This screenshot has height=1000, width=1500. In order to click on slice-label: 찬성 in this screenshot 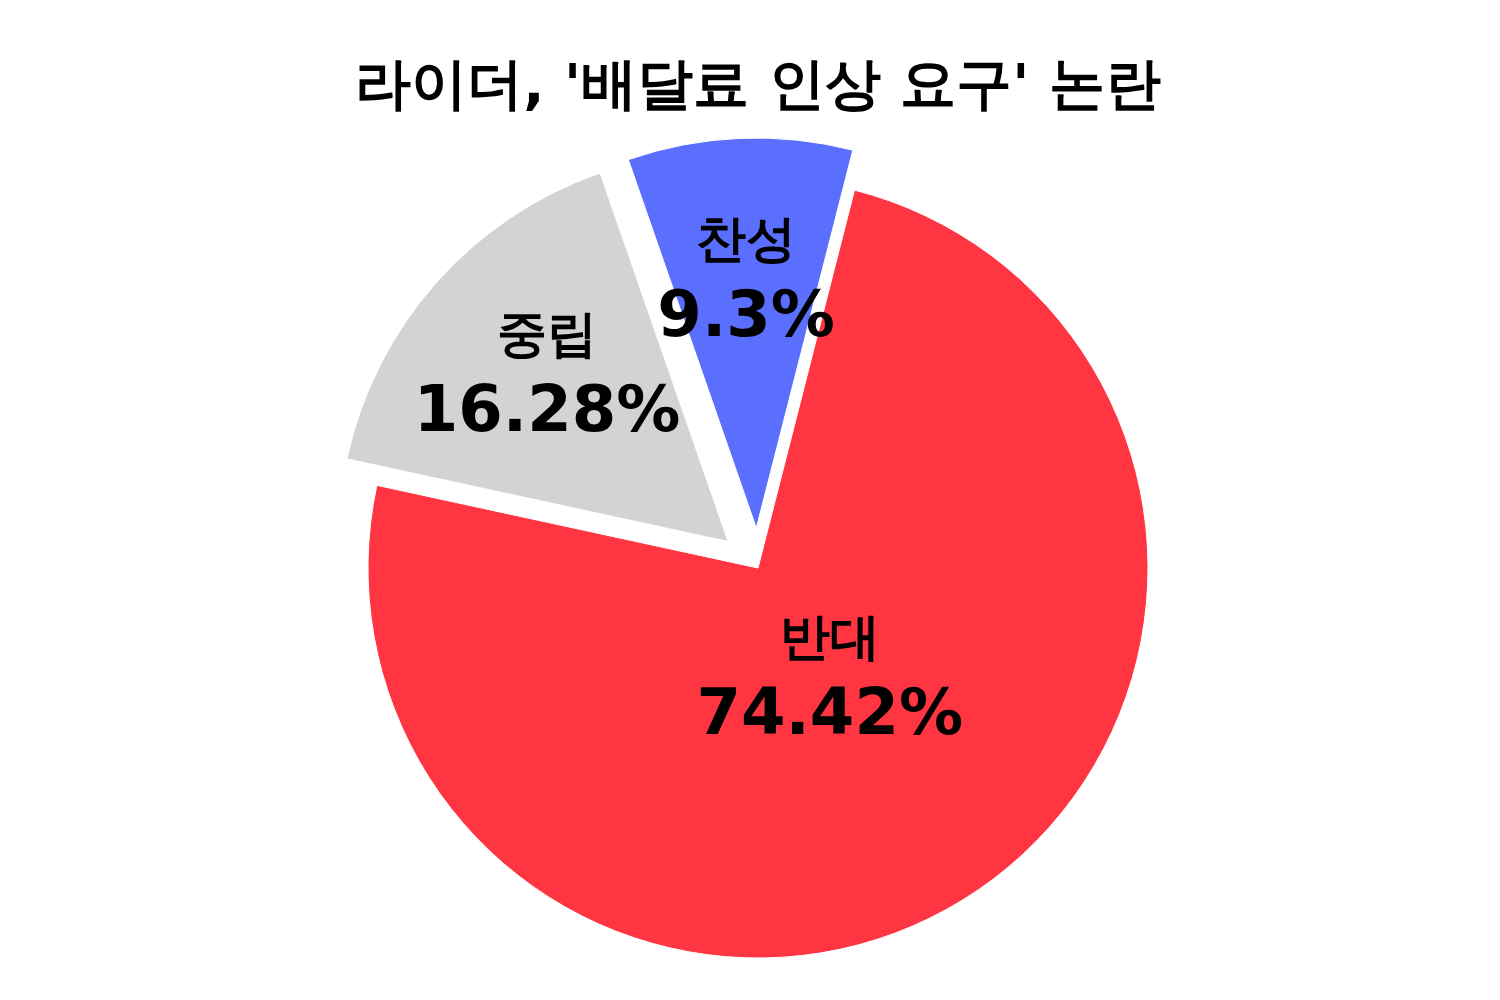, I will do `click(746, 239)`.